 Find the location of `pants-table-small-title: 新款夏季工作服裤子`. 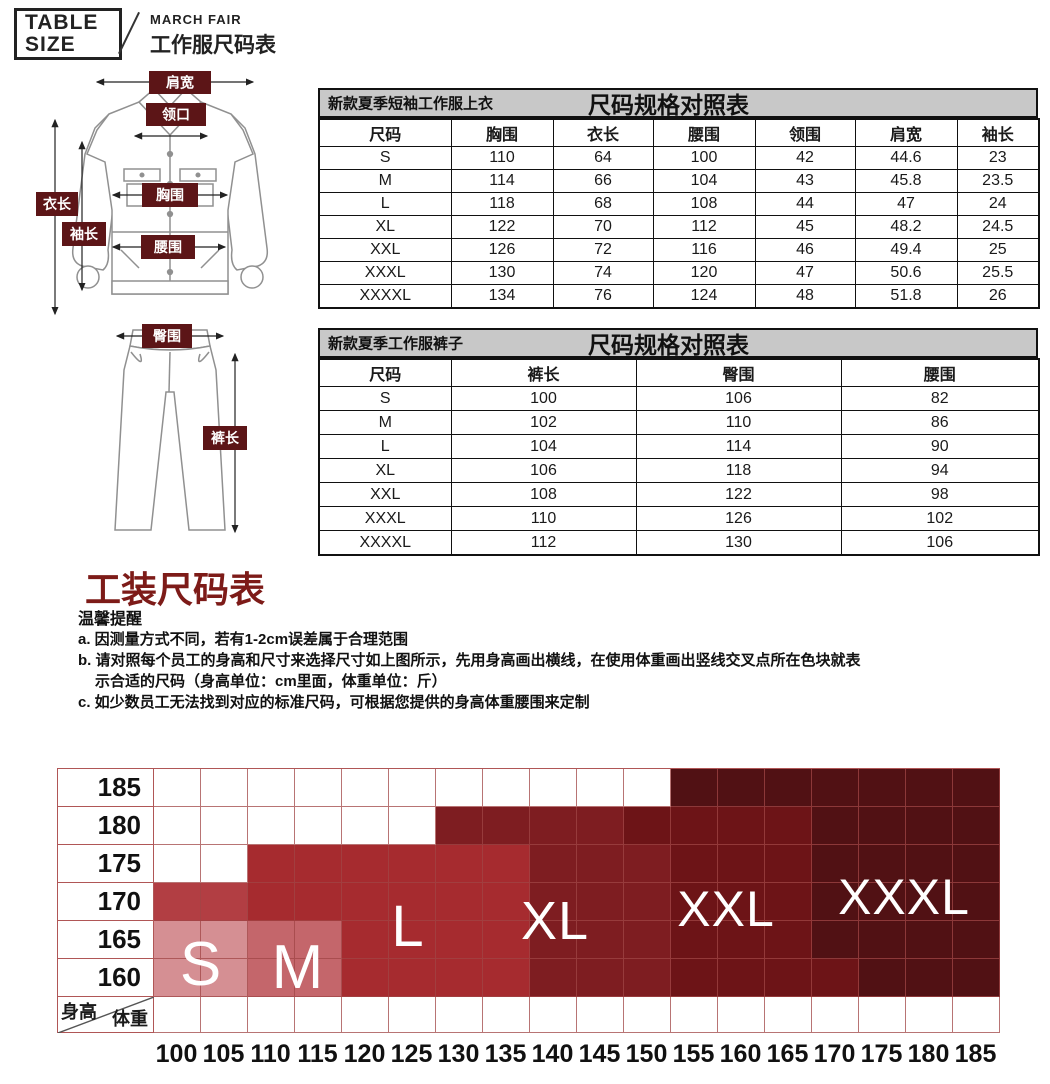

pants-table-small-title: 新款夏季工作服裤子 is located at coordinates (396, 344).